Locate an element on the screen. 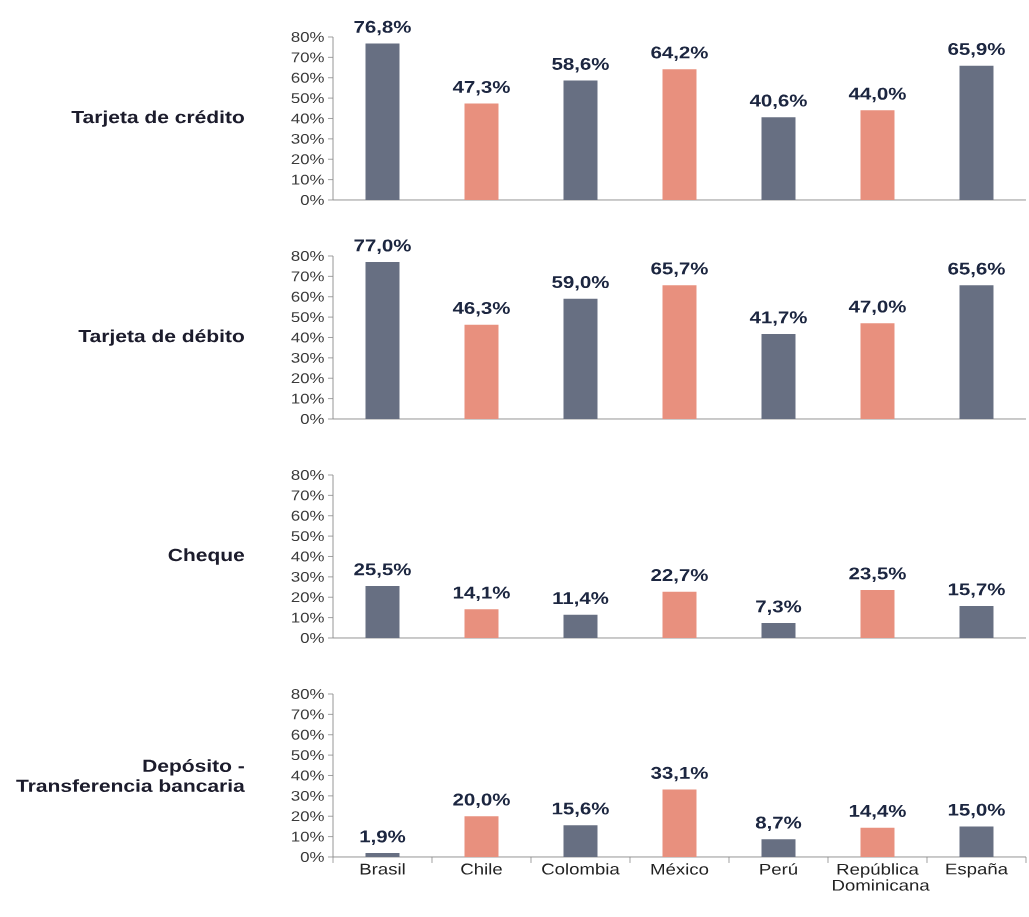 This screenshot has width=1029, height=917. data-label: 11,4% is located at coordinates (581, 599).